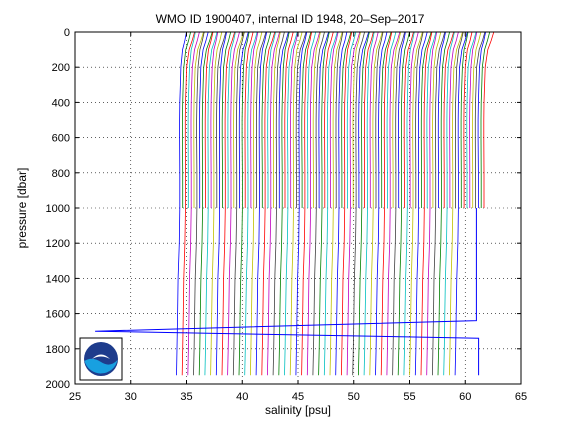 This screenshot has width=576, height=432. I want to click on x-tick-label: 45, so click(298, 397).